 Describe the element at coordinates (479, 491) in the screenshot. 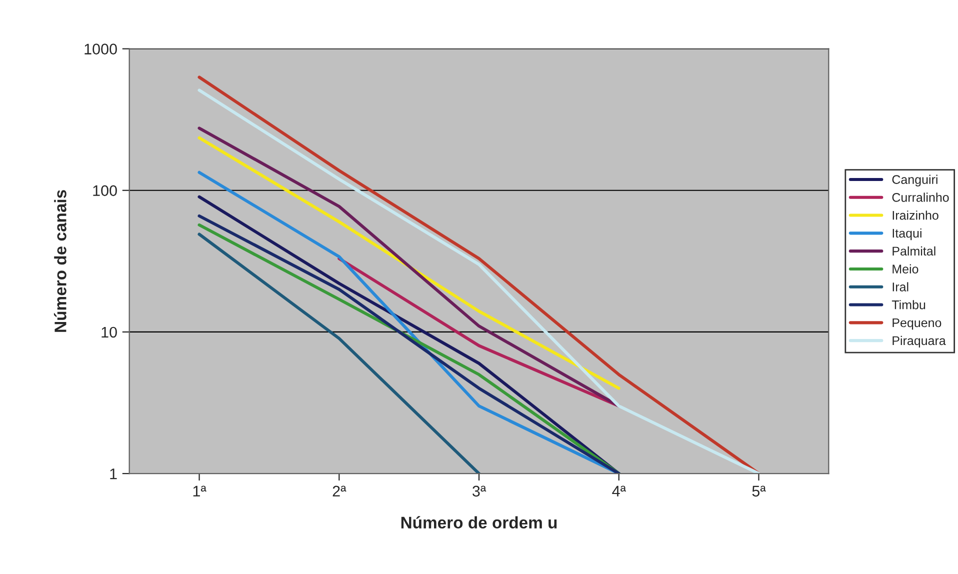

I see `x-tick-label: 3ª` at that location.